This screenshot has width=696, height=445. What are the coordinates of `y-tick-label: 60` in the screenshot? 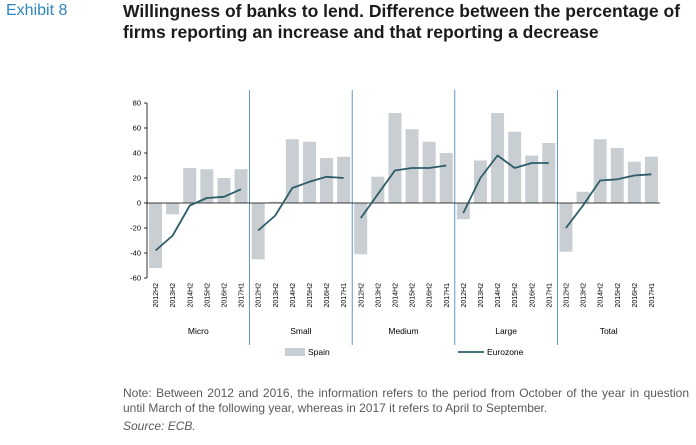 It's located at (137, 128).